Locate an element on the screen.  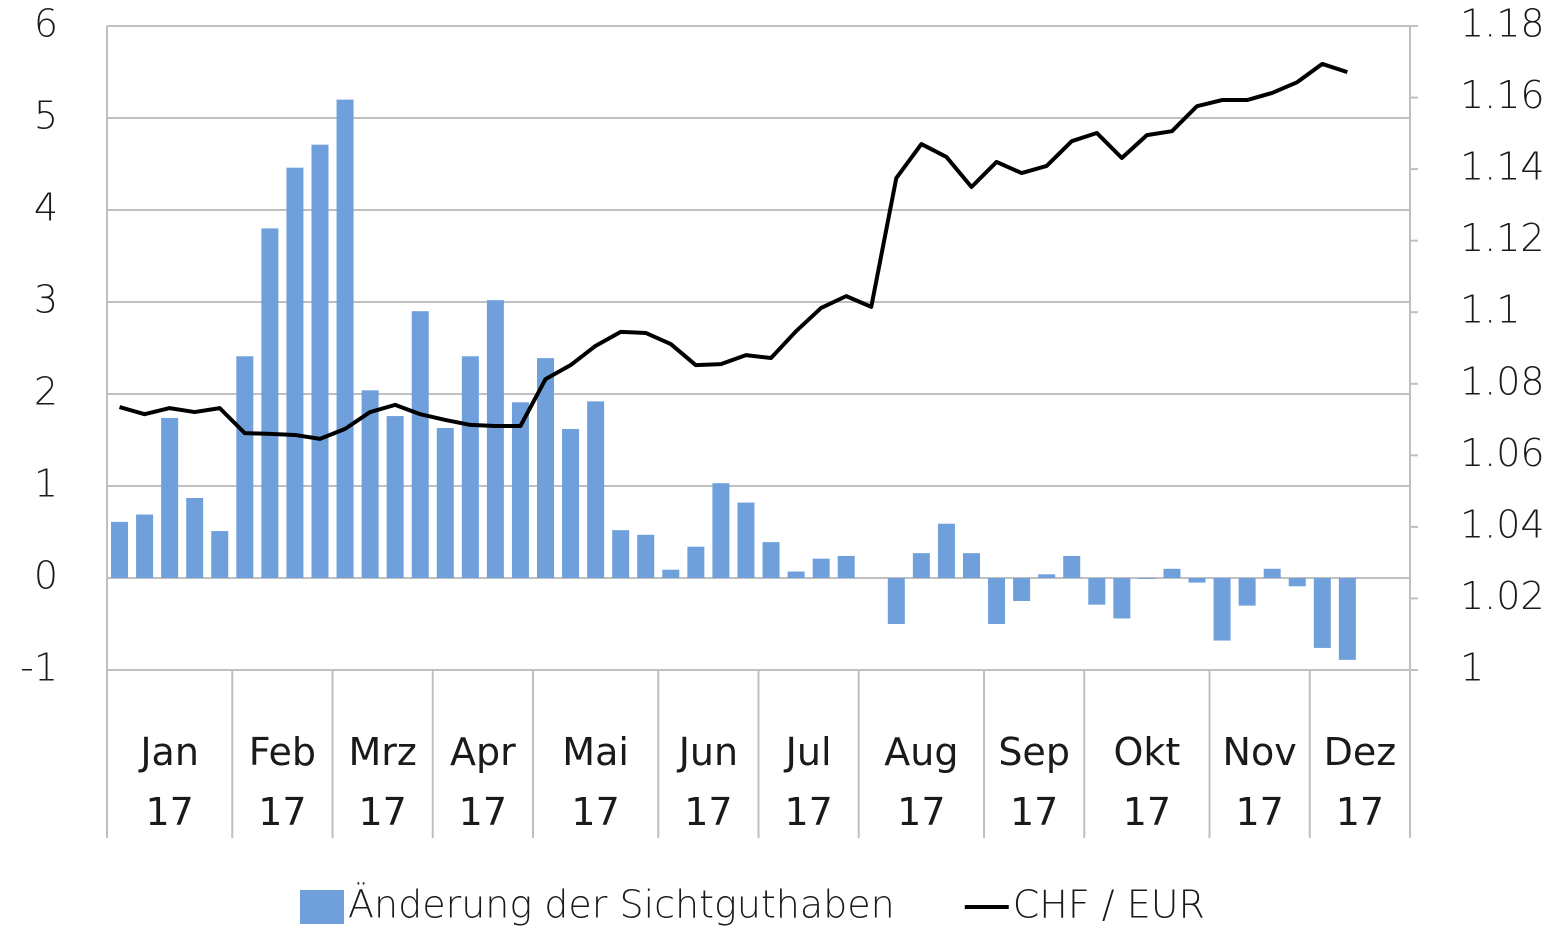
x-group-text: Dez 17 is located at coordinates (1360, 782).